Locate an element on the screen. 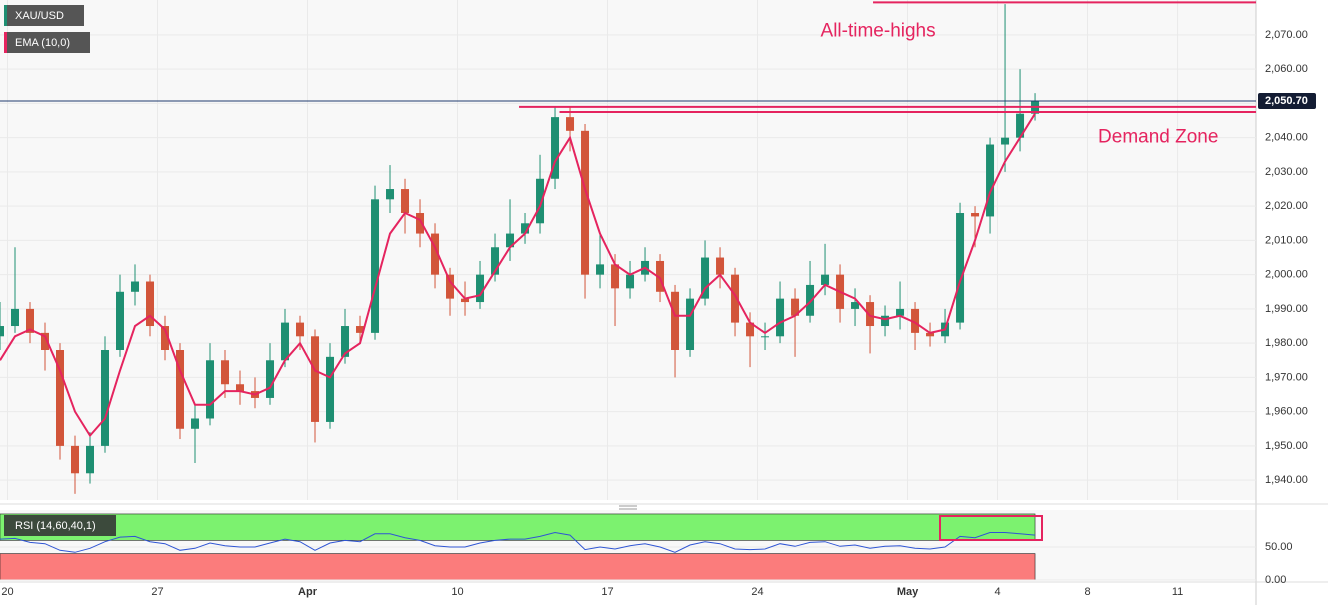  y-tick-label: 1,980.00 is located at coordinates (1286, 343).